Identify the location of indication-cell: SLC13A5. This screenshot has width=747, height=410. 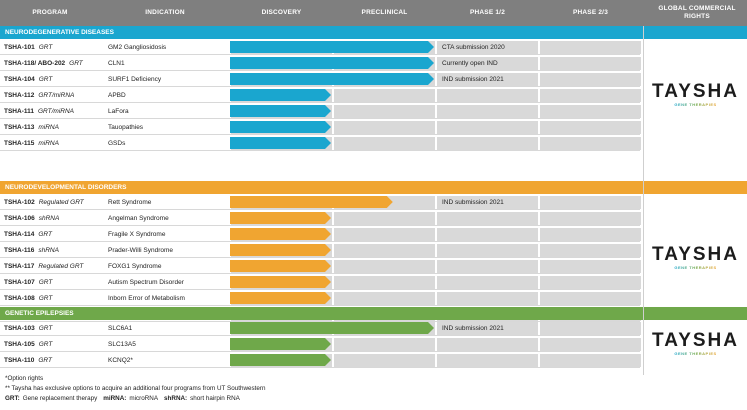
(122, 344).